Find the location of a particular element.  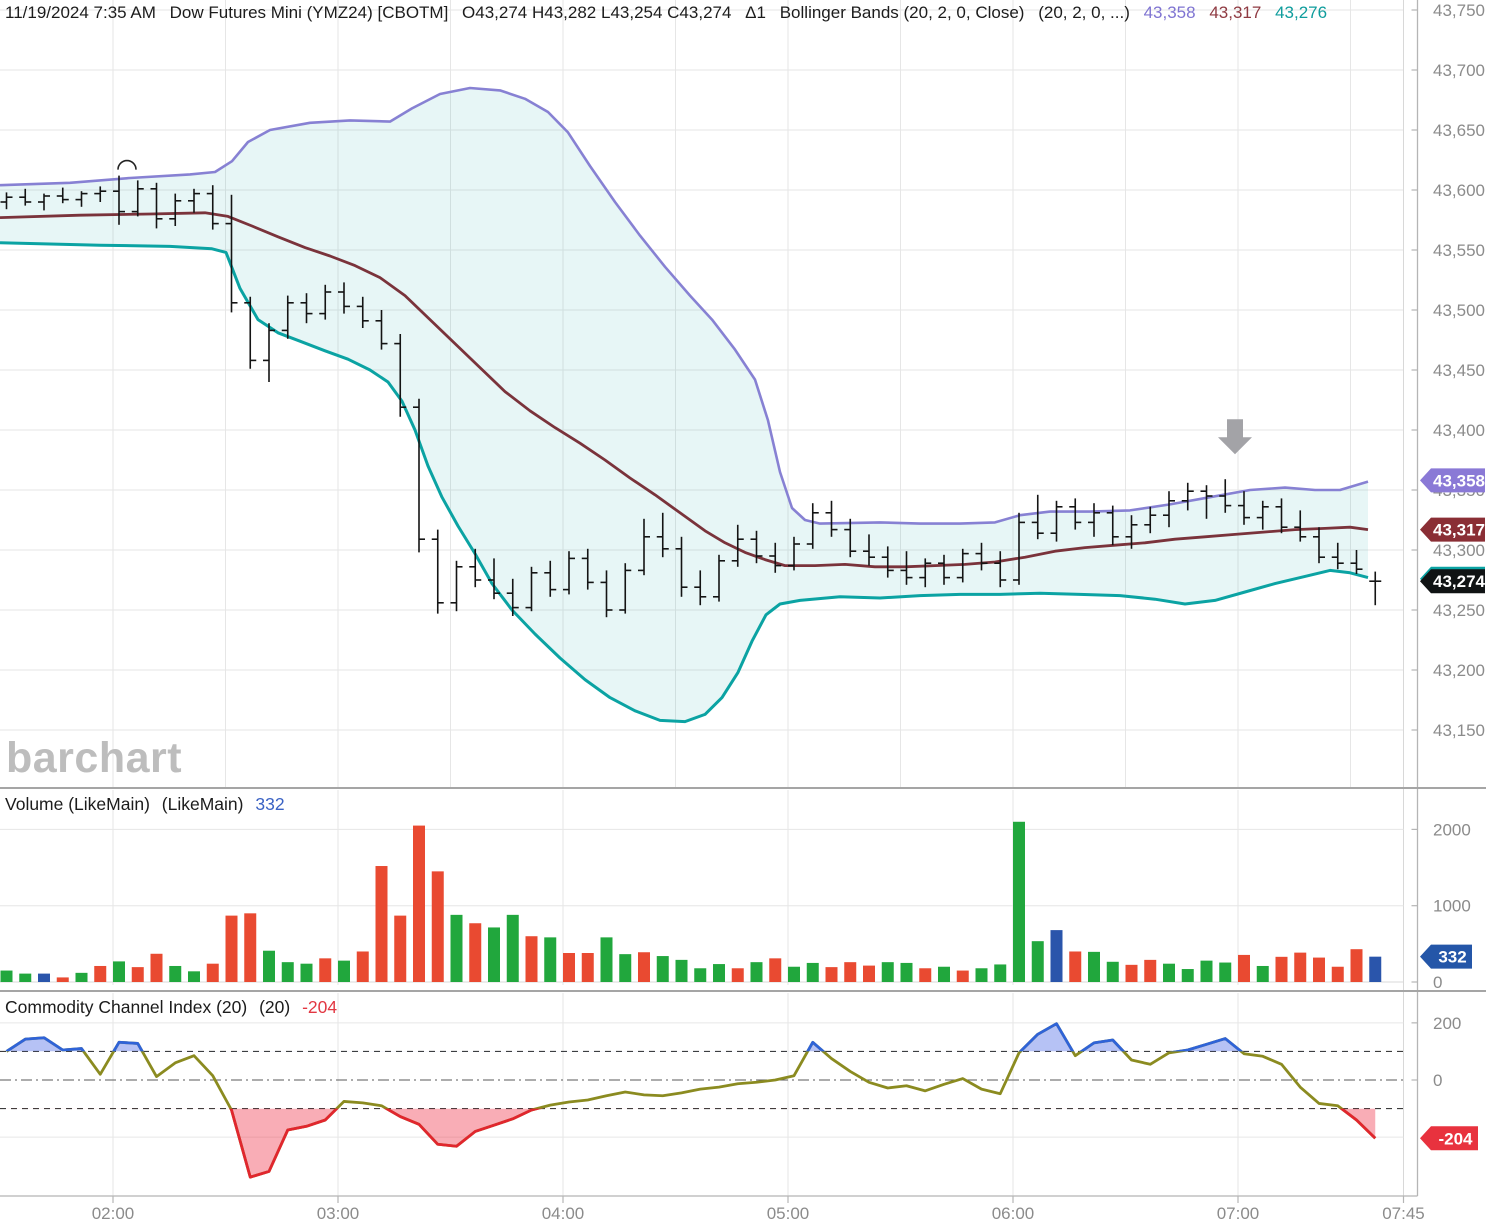

header-datetime: 11/19/2024 7:35 AM is located at coordinates (80, 12).